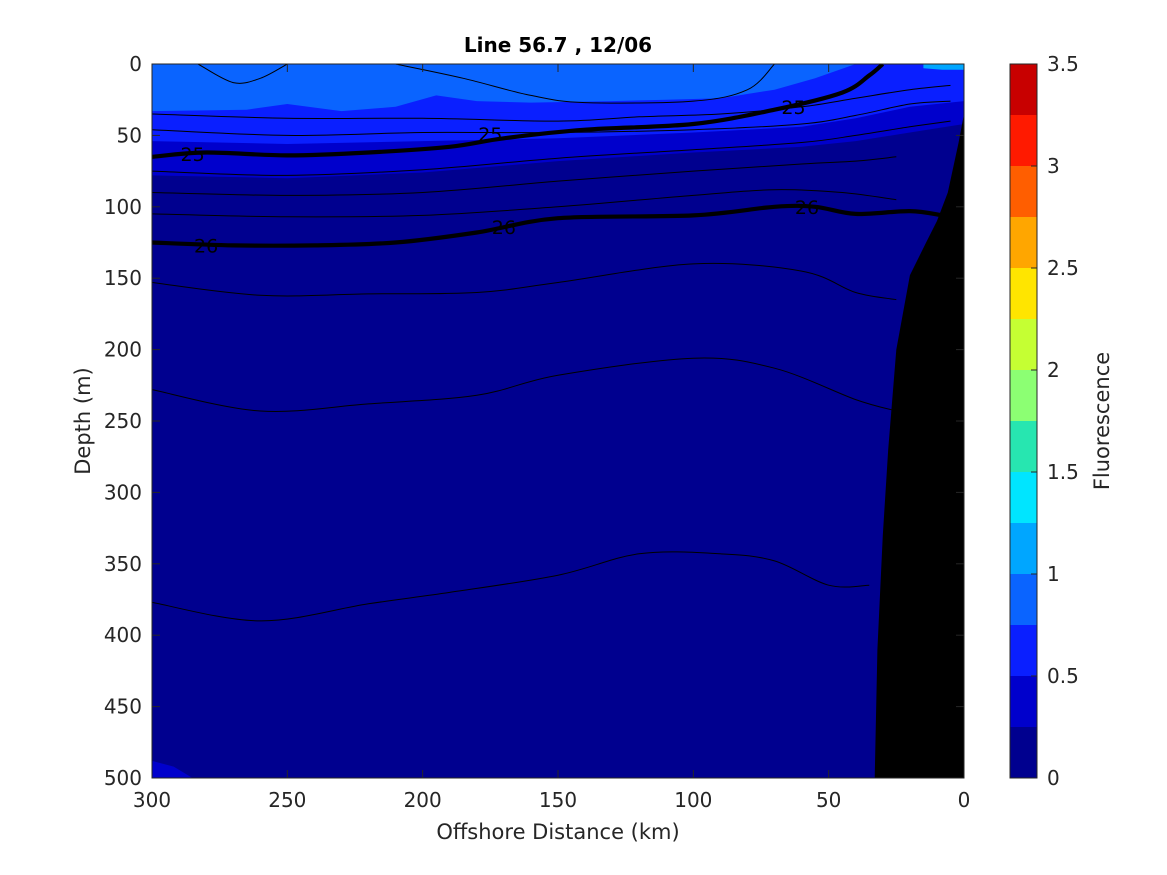 The image size is (1167, 875). What do you see at coordinates (1053, 370) in the screenshot?
I see `colorbar-tick-label: 2` at bounding box center [1053, 370].